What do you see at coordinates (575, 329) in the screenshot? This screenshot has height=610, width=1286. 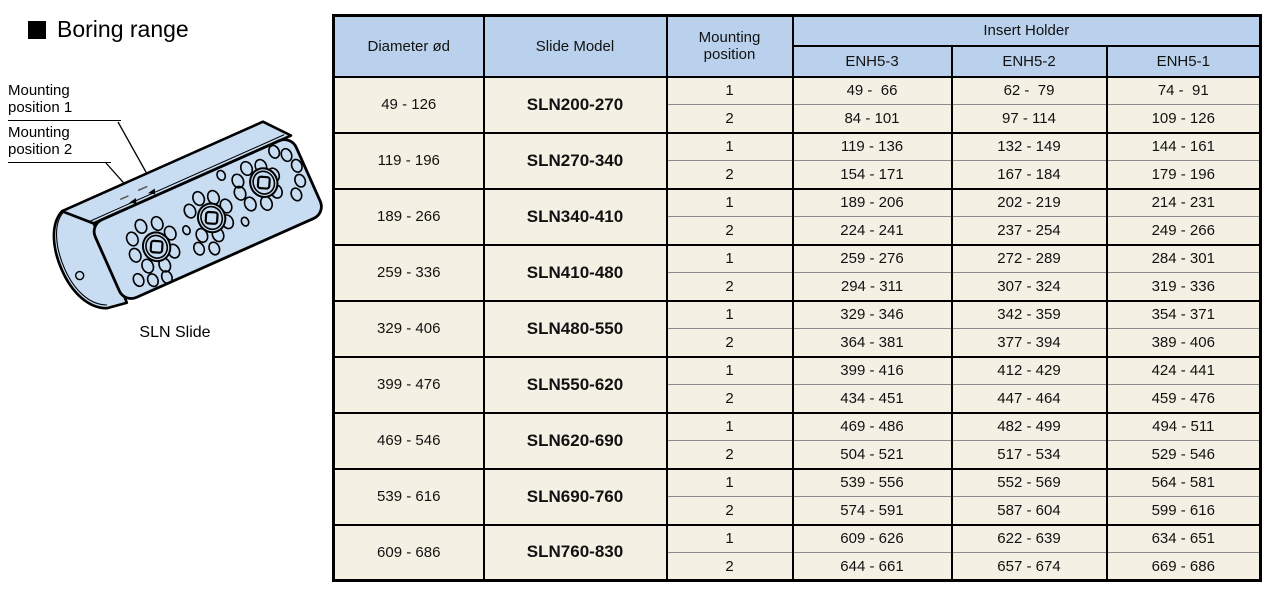 I see `slide-model-cell: SLN480-550` at bounding box center [575, 329].